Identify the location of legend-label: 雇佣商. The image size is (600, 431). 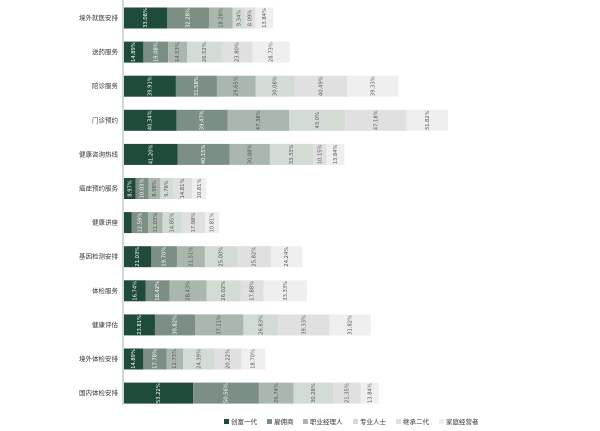
(284, 421).